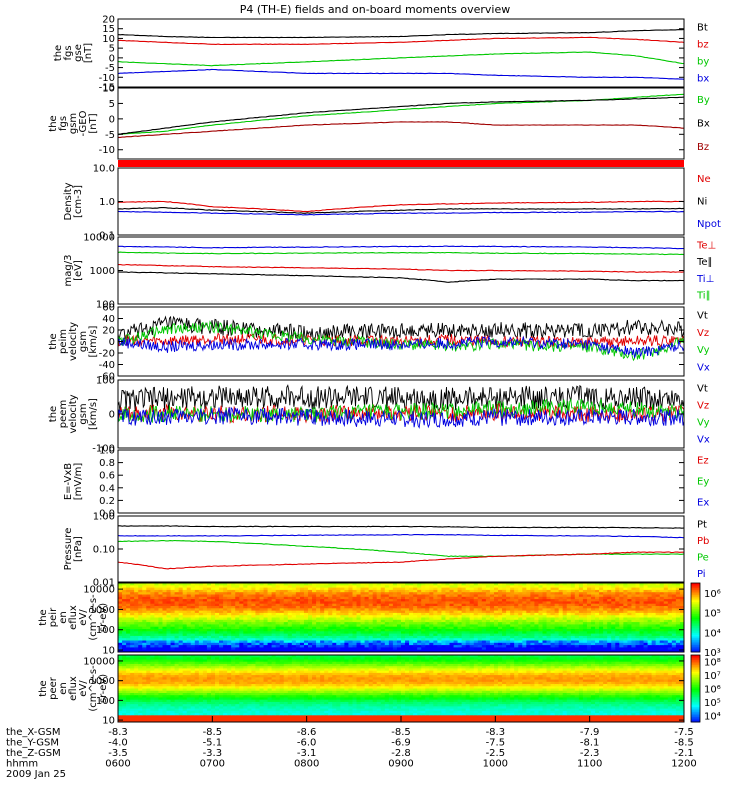 The width and height of the screenshot is (750, 800). What do you see at coordinates (112, 342) in the screenshot?
I see `y-tick-label: 0` at bounding box center [112, 342].